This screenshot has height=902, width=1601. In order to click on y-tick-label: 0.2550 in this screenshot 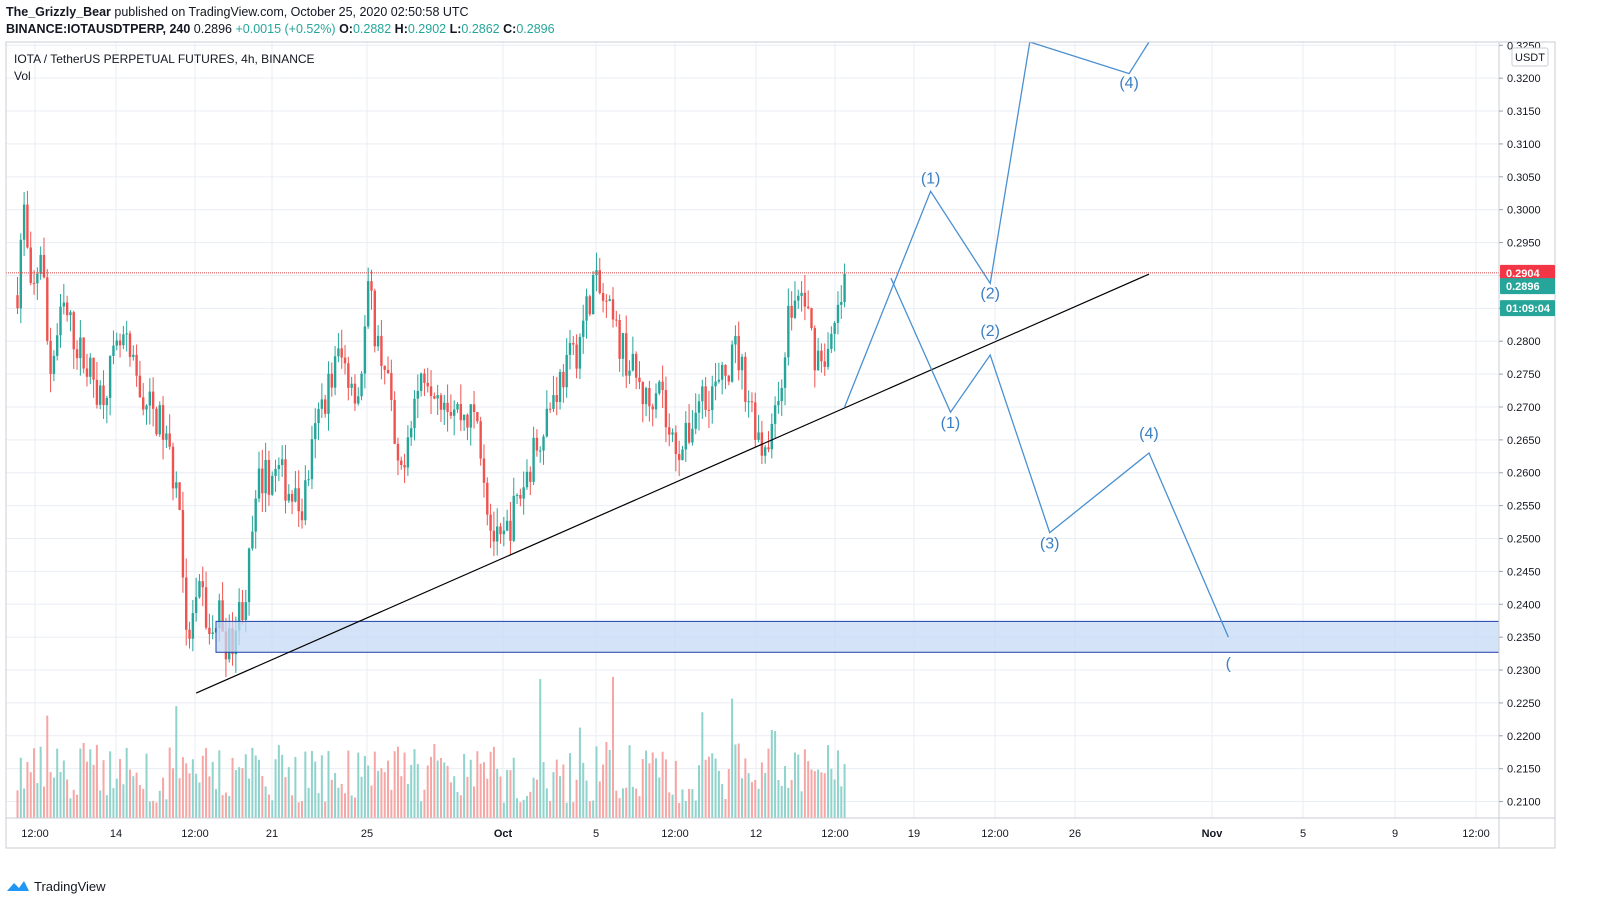, I will do `click(1524, 507)`.